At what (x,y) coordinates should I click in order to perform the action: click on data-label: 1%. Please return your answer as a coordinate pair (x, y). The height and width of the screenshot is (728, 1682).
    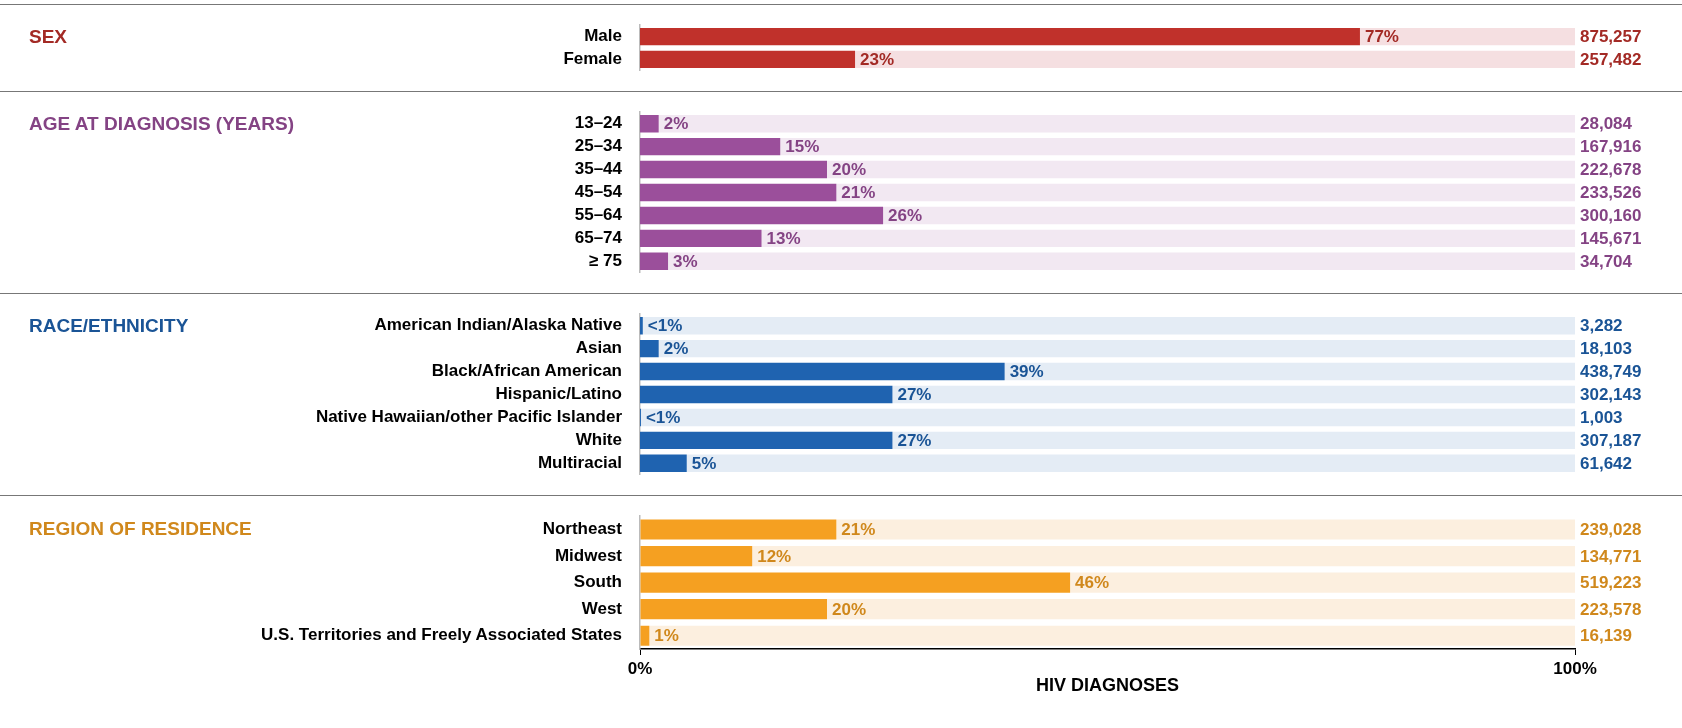
    Looking at the image, I should click on (666, 636).